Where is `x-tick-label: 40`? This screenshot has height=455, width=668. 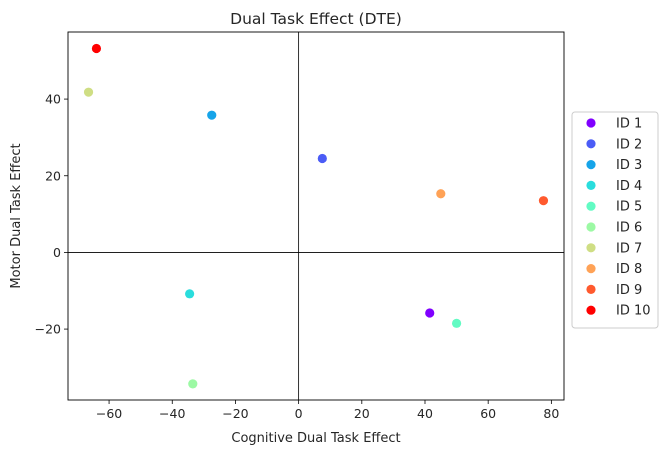 x-tick-label: 40 is located at coordinates (425, 413).